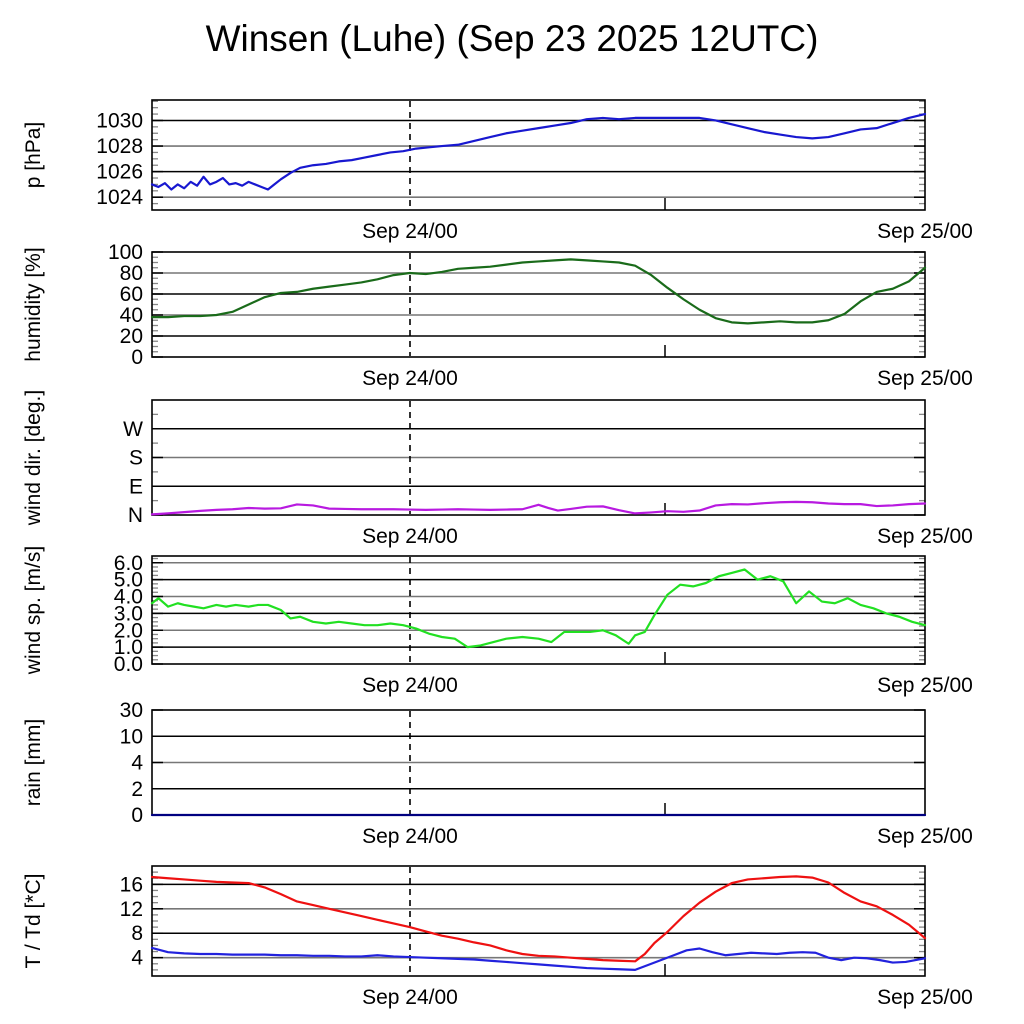  Describe the element at coordinates (131, 315) in the screenshot. I see `y-tick-label: 40` at that location.